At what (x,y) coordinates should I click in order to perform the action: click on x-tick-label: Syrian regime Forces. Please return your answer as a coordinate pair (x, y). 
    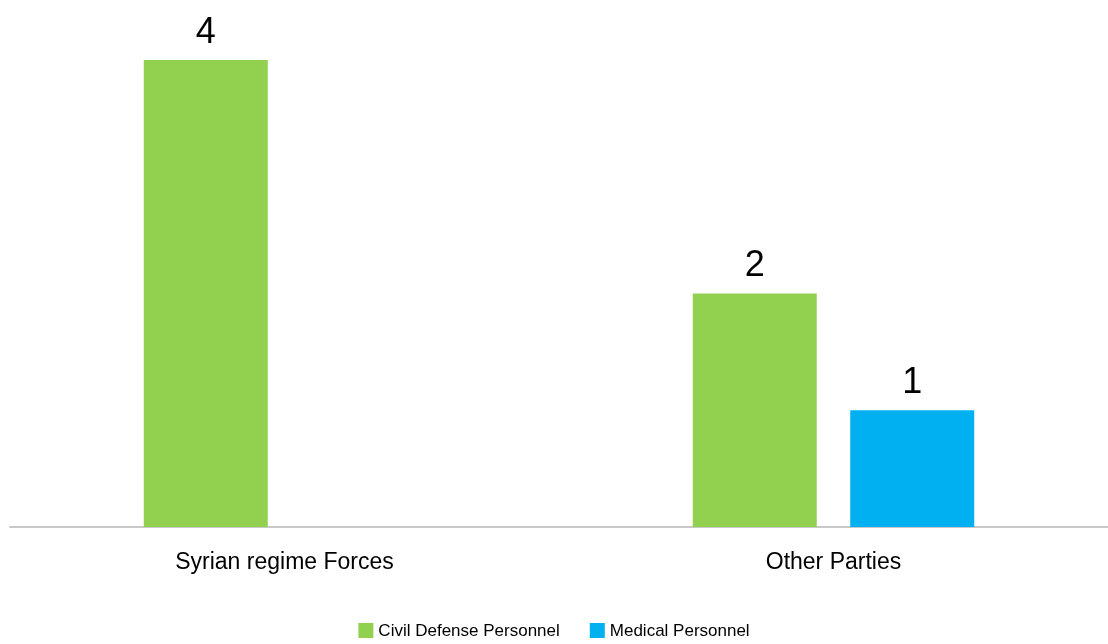
    Looking at the image, I should click on (284, 560).